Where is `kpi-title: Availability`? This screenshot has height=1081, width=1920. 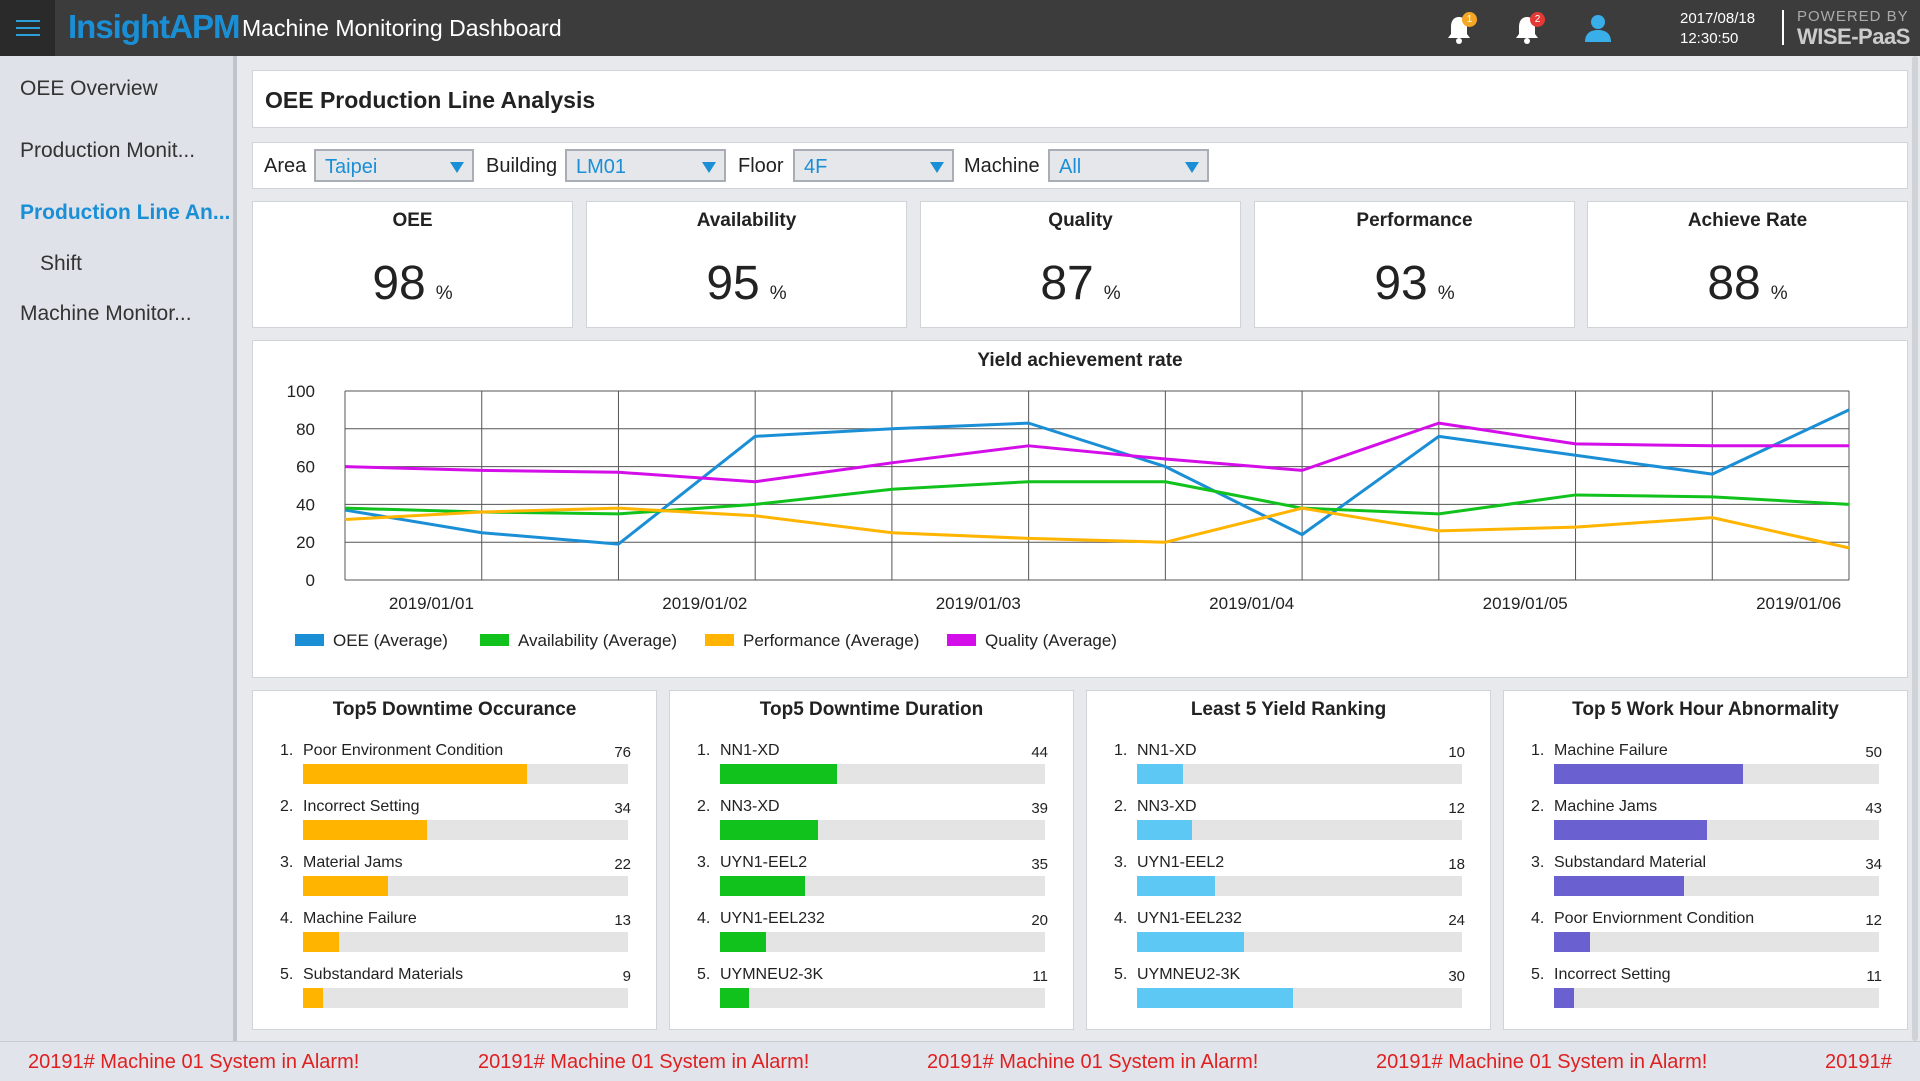
kpi-title: Availability is located at coordinates (746, 220).